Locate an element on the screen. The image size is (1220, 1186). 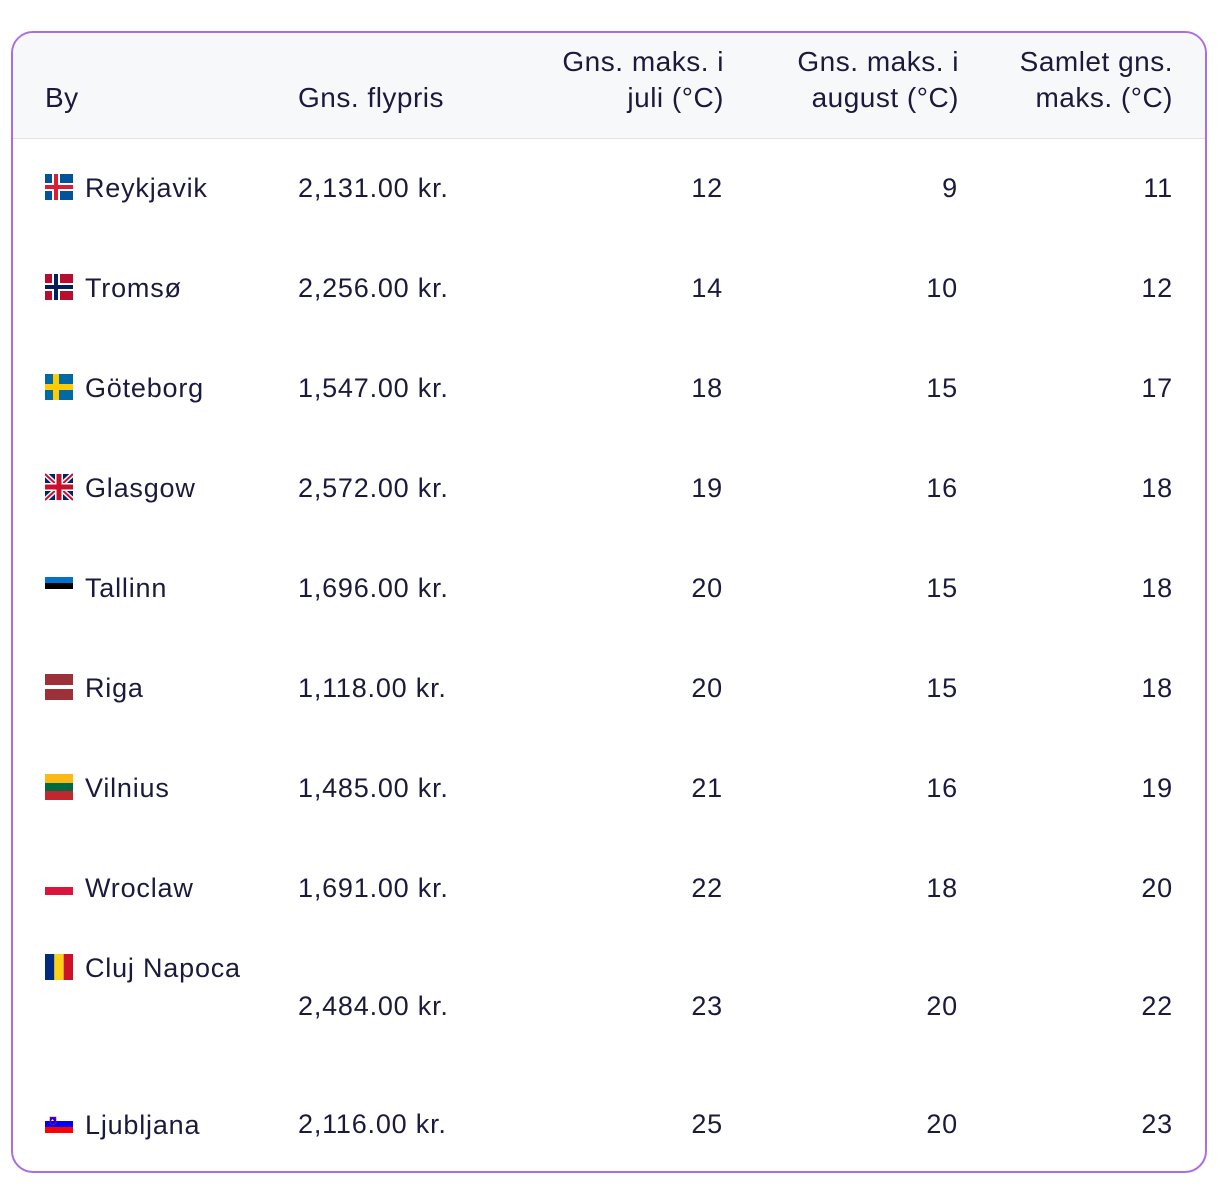
city-name: Cluj Napoca is located at coordinates (163, 968).